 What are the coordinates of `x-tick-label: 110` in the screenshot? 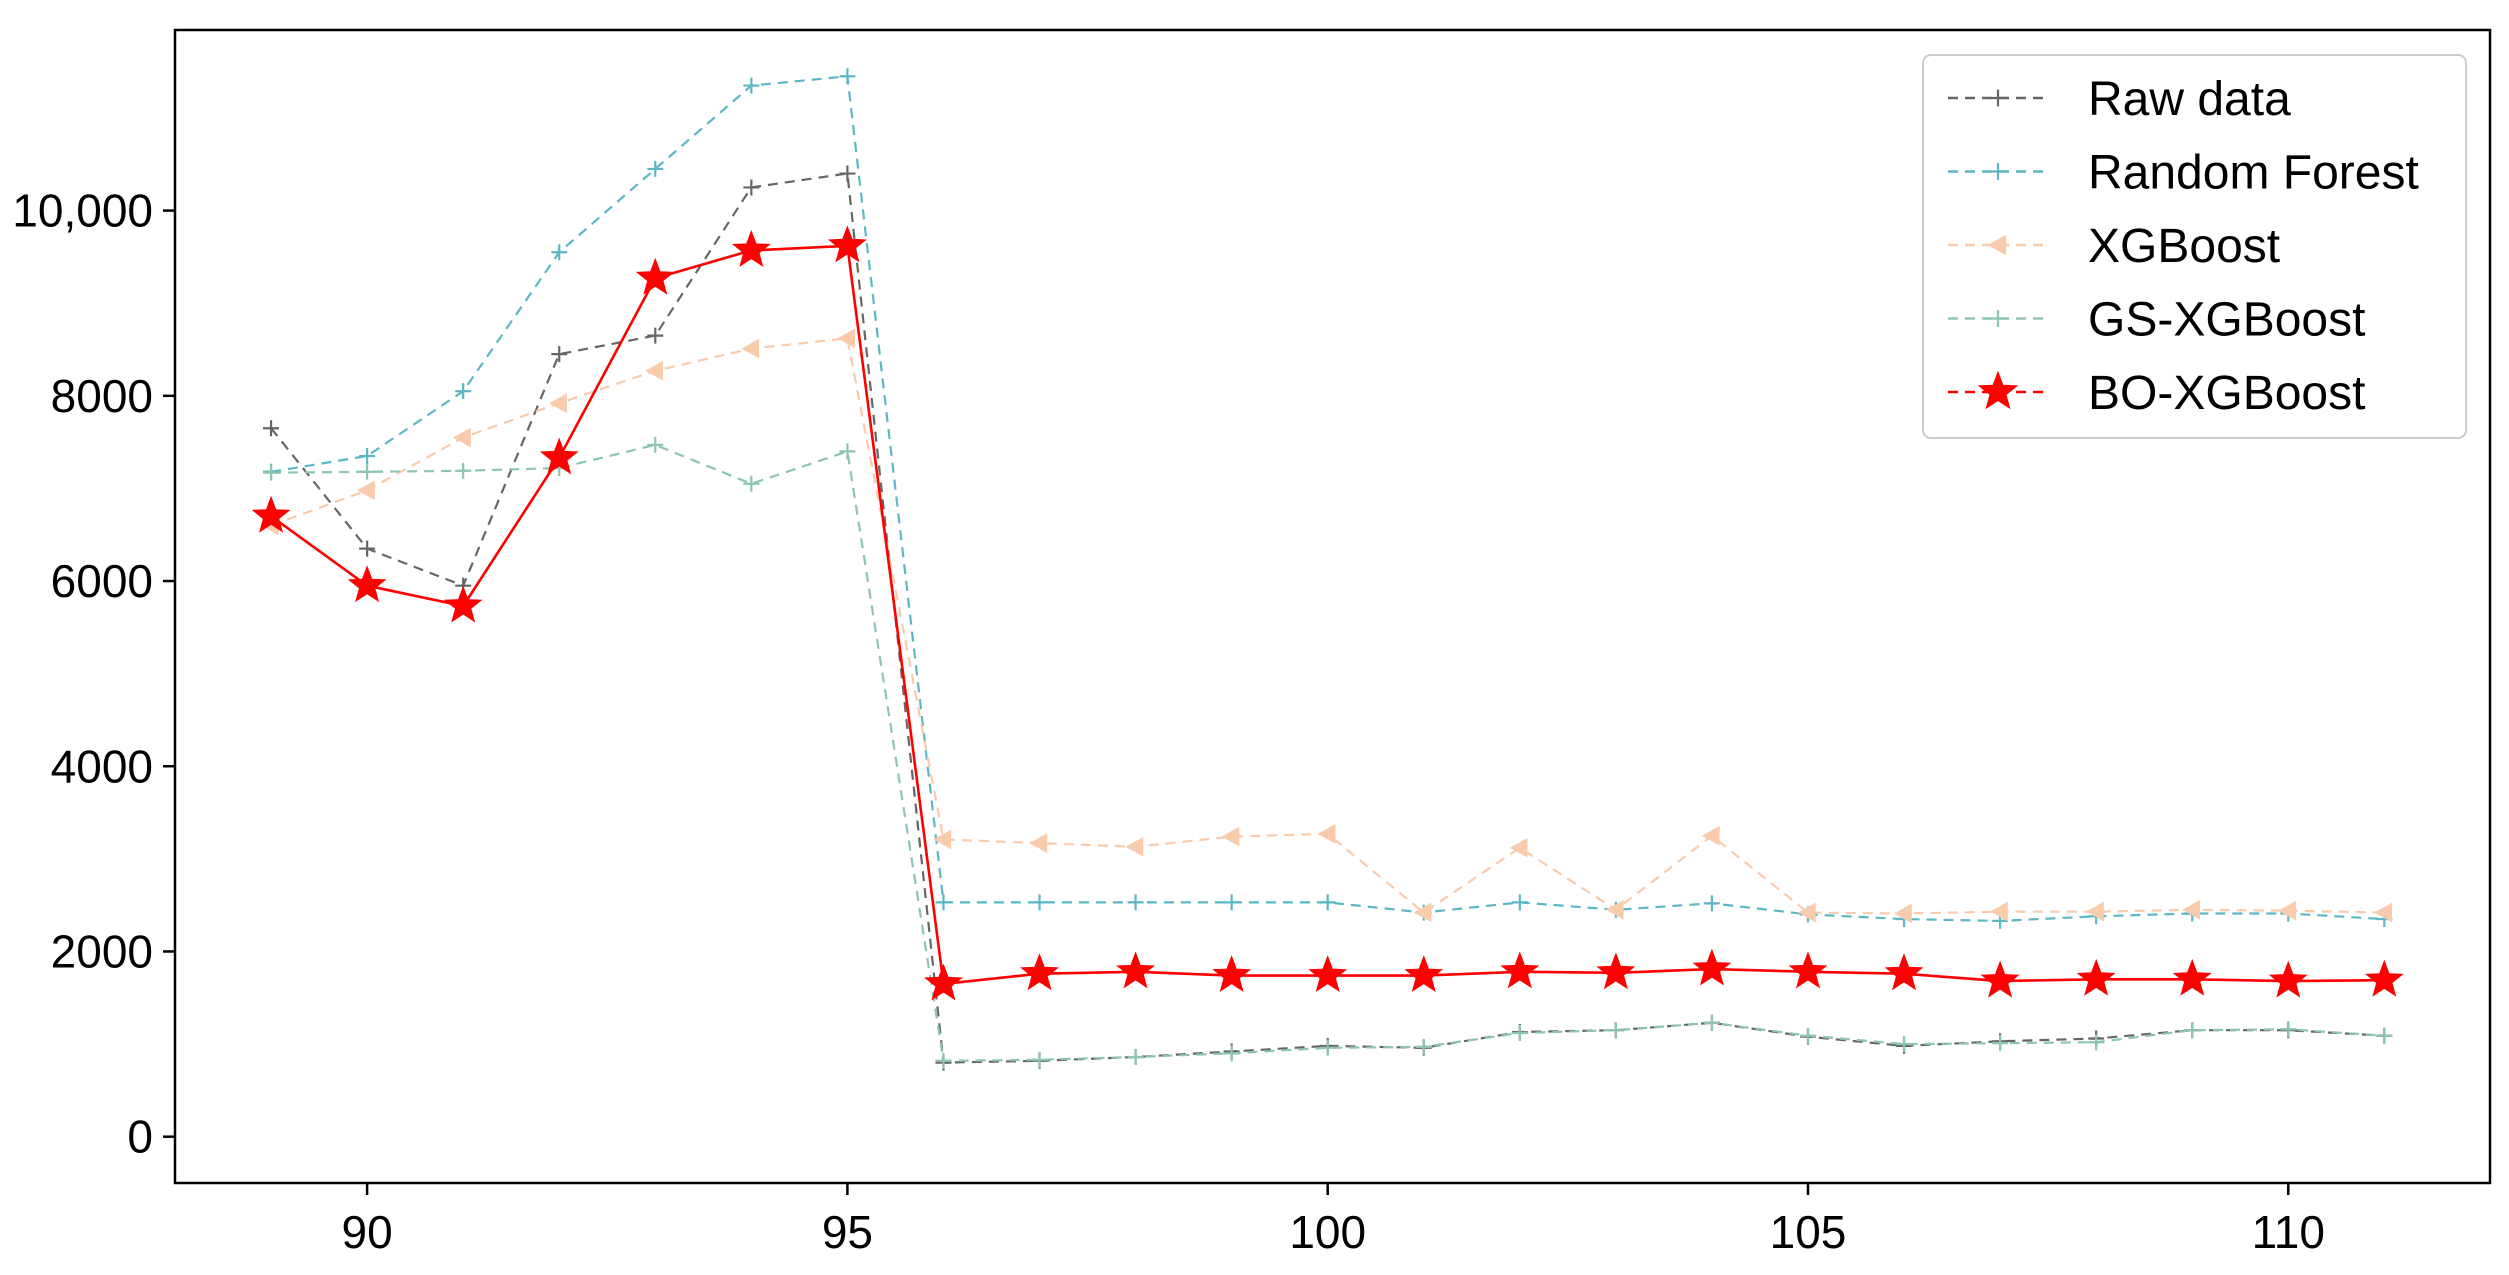 It's located at (2288, 1232).